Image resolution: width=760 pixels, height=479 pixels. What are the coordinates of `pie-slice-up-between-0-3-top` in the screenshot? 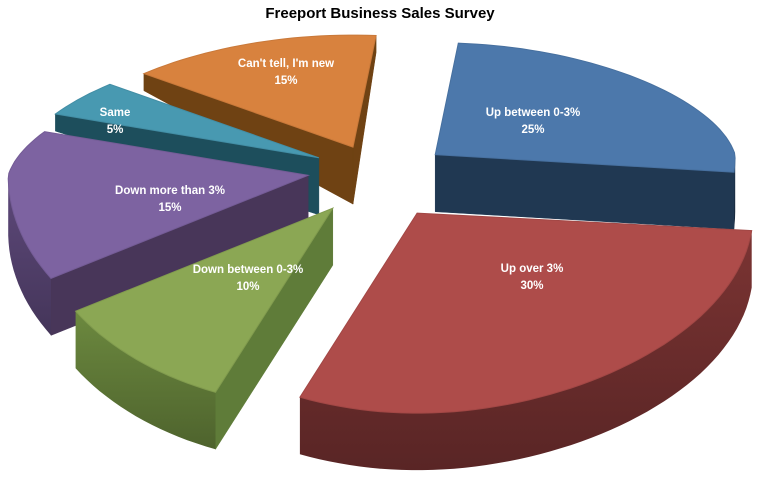 It's located at (585, 107).